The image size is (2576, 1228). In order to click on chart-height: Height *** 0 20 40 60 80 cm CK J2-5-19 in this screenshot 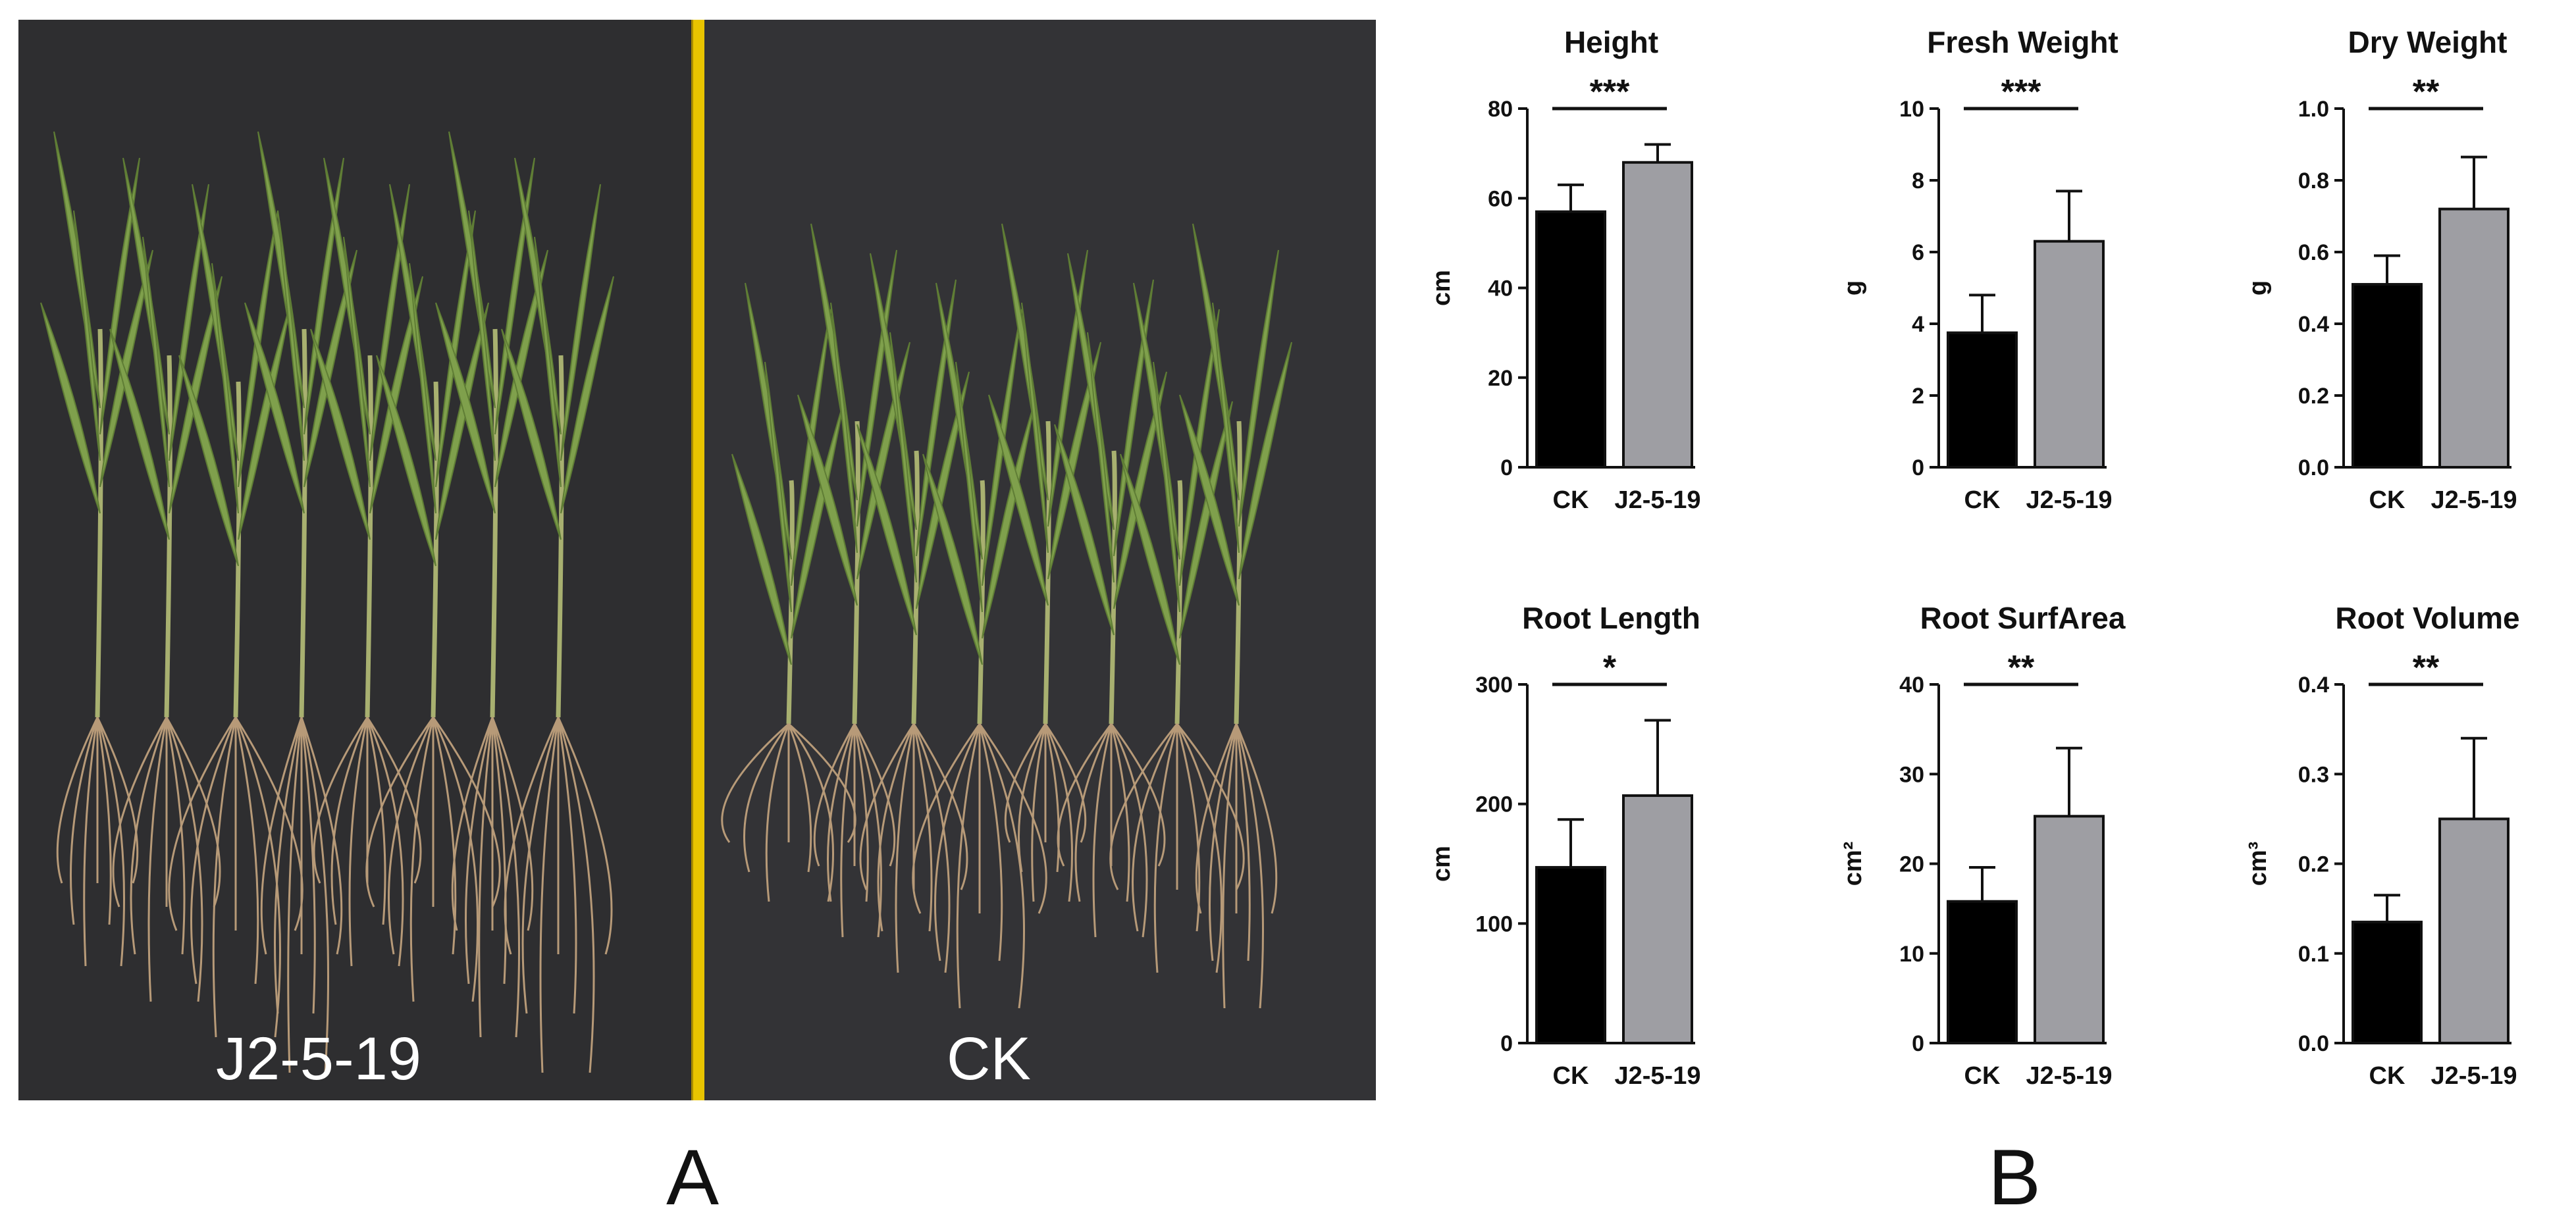, I will do `click(1564, 269)`.